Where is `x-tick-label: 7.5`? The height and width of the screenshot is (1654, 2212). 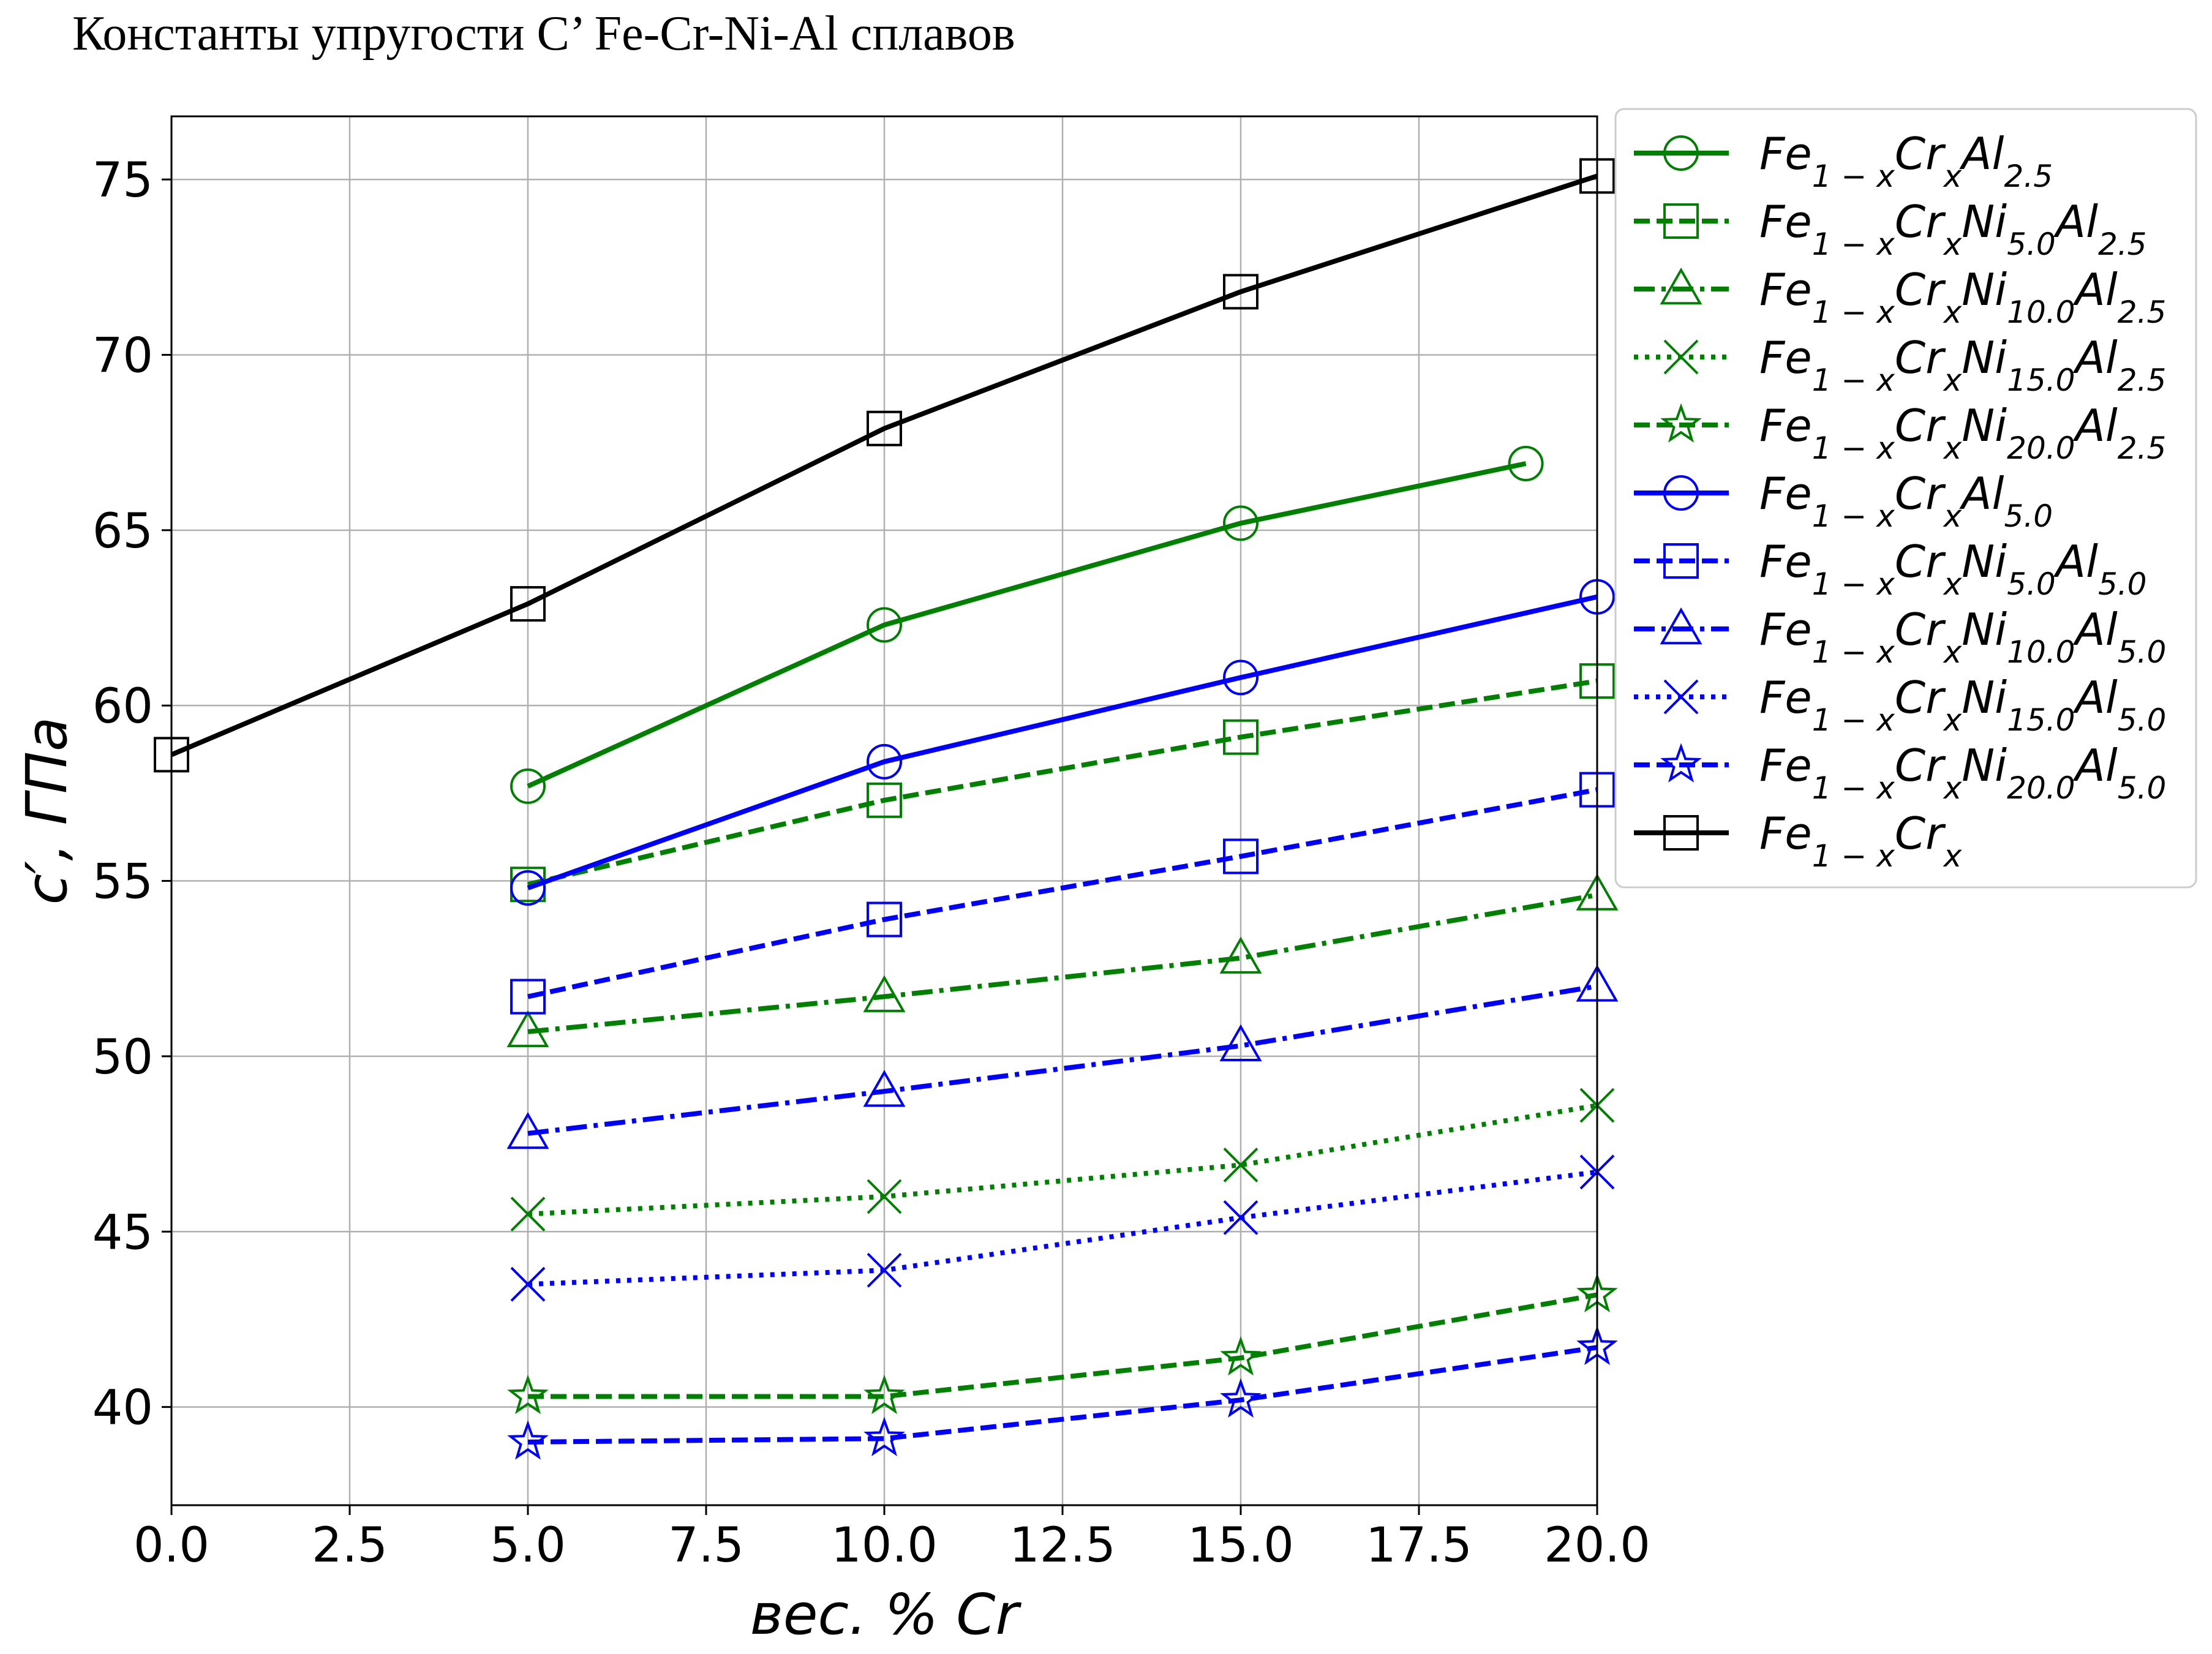
x-tick-label: 7.5 is located at coordinates (706, 1545).